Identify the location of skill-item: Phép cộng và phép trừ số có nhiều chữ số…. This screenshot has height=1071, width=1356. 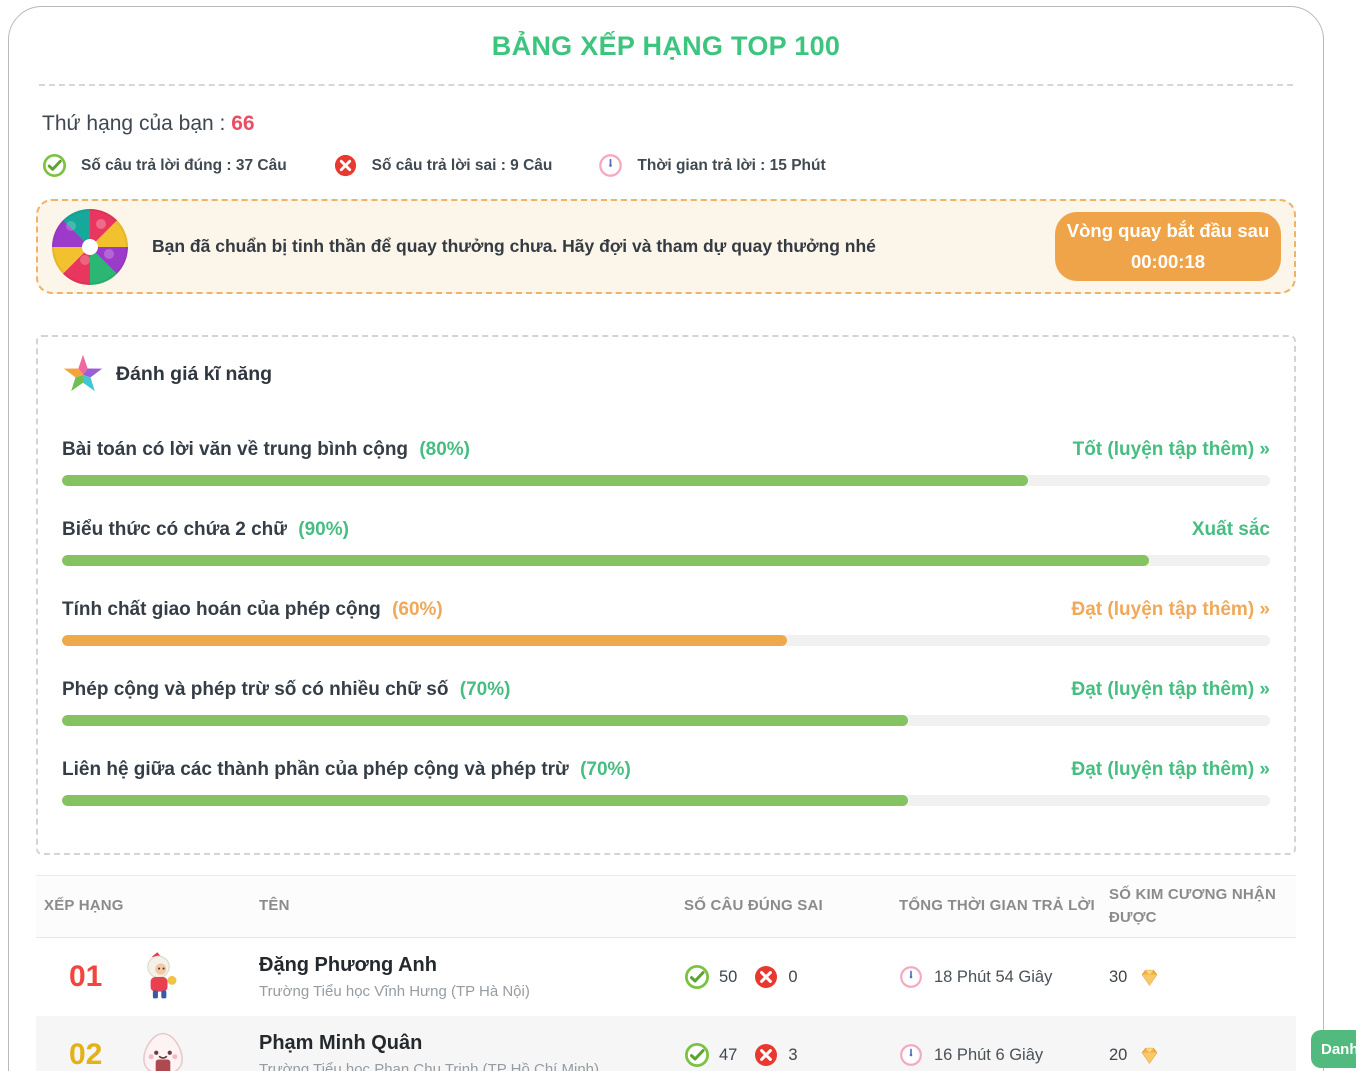
(666, 702).